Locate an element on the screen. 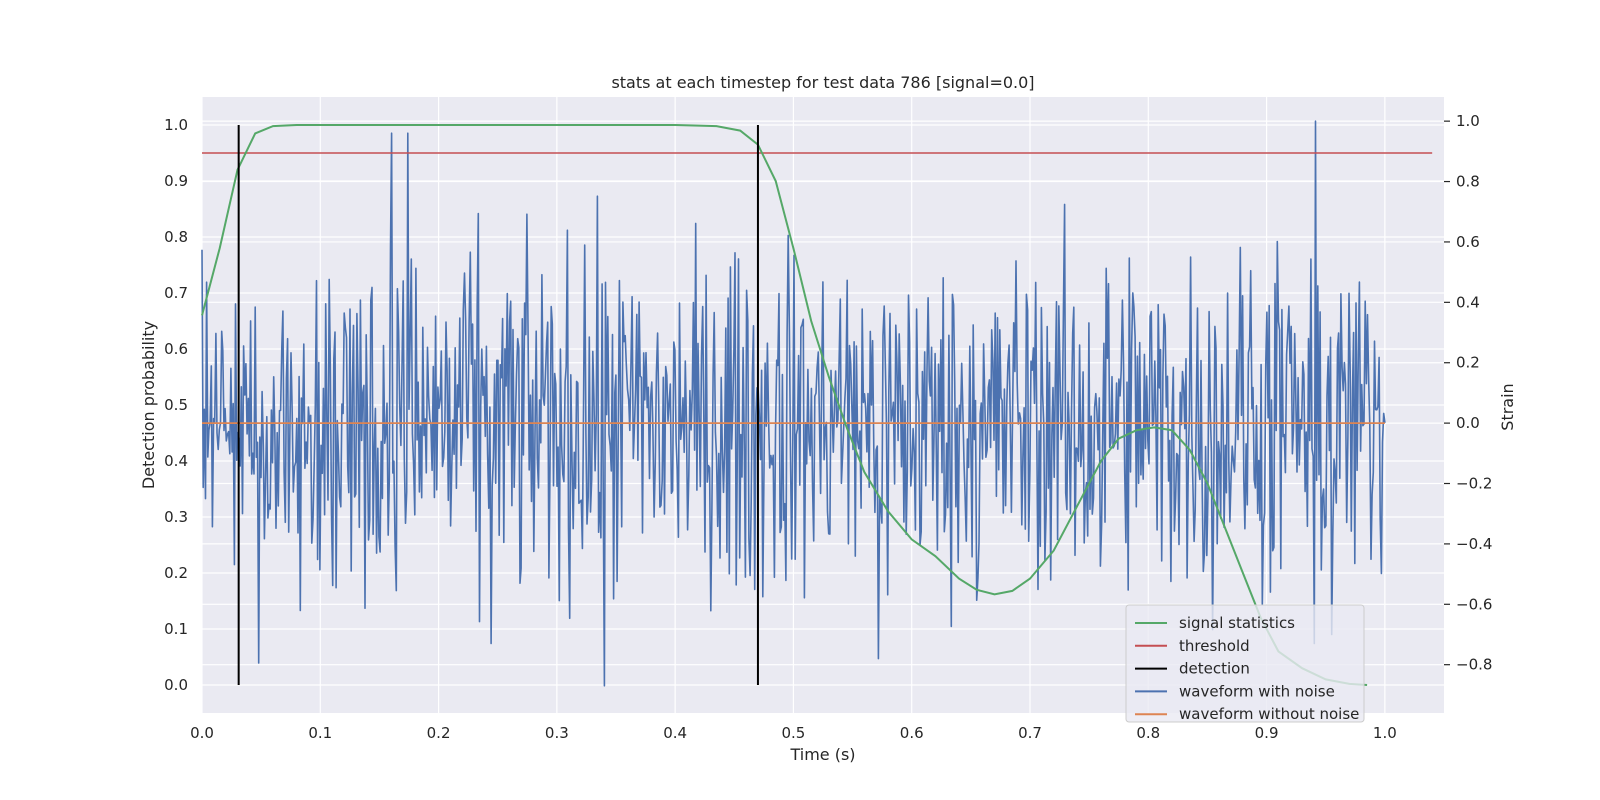 The height and width of the screenshot is (800, 1600). x-tick-label: 0.6 is located at coordinates (912, 733).